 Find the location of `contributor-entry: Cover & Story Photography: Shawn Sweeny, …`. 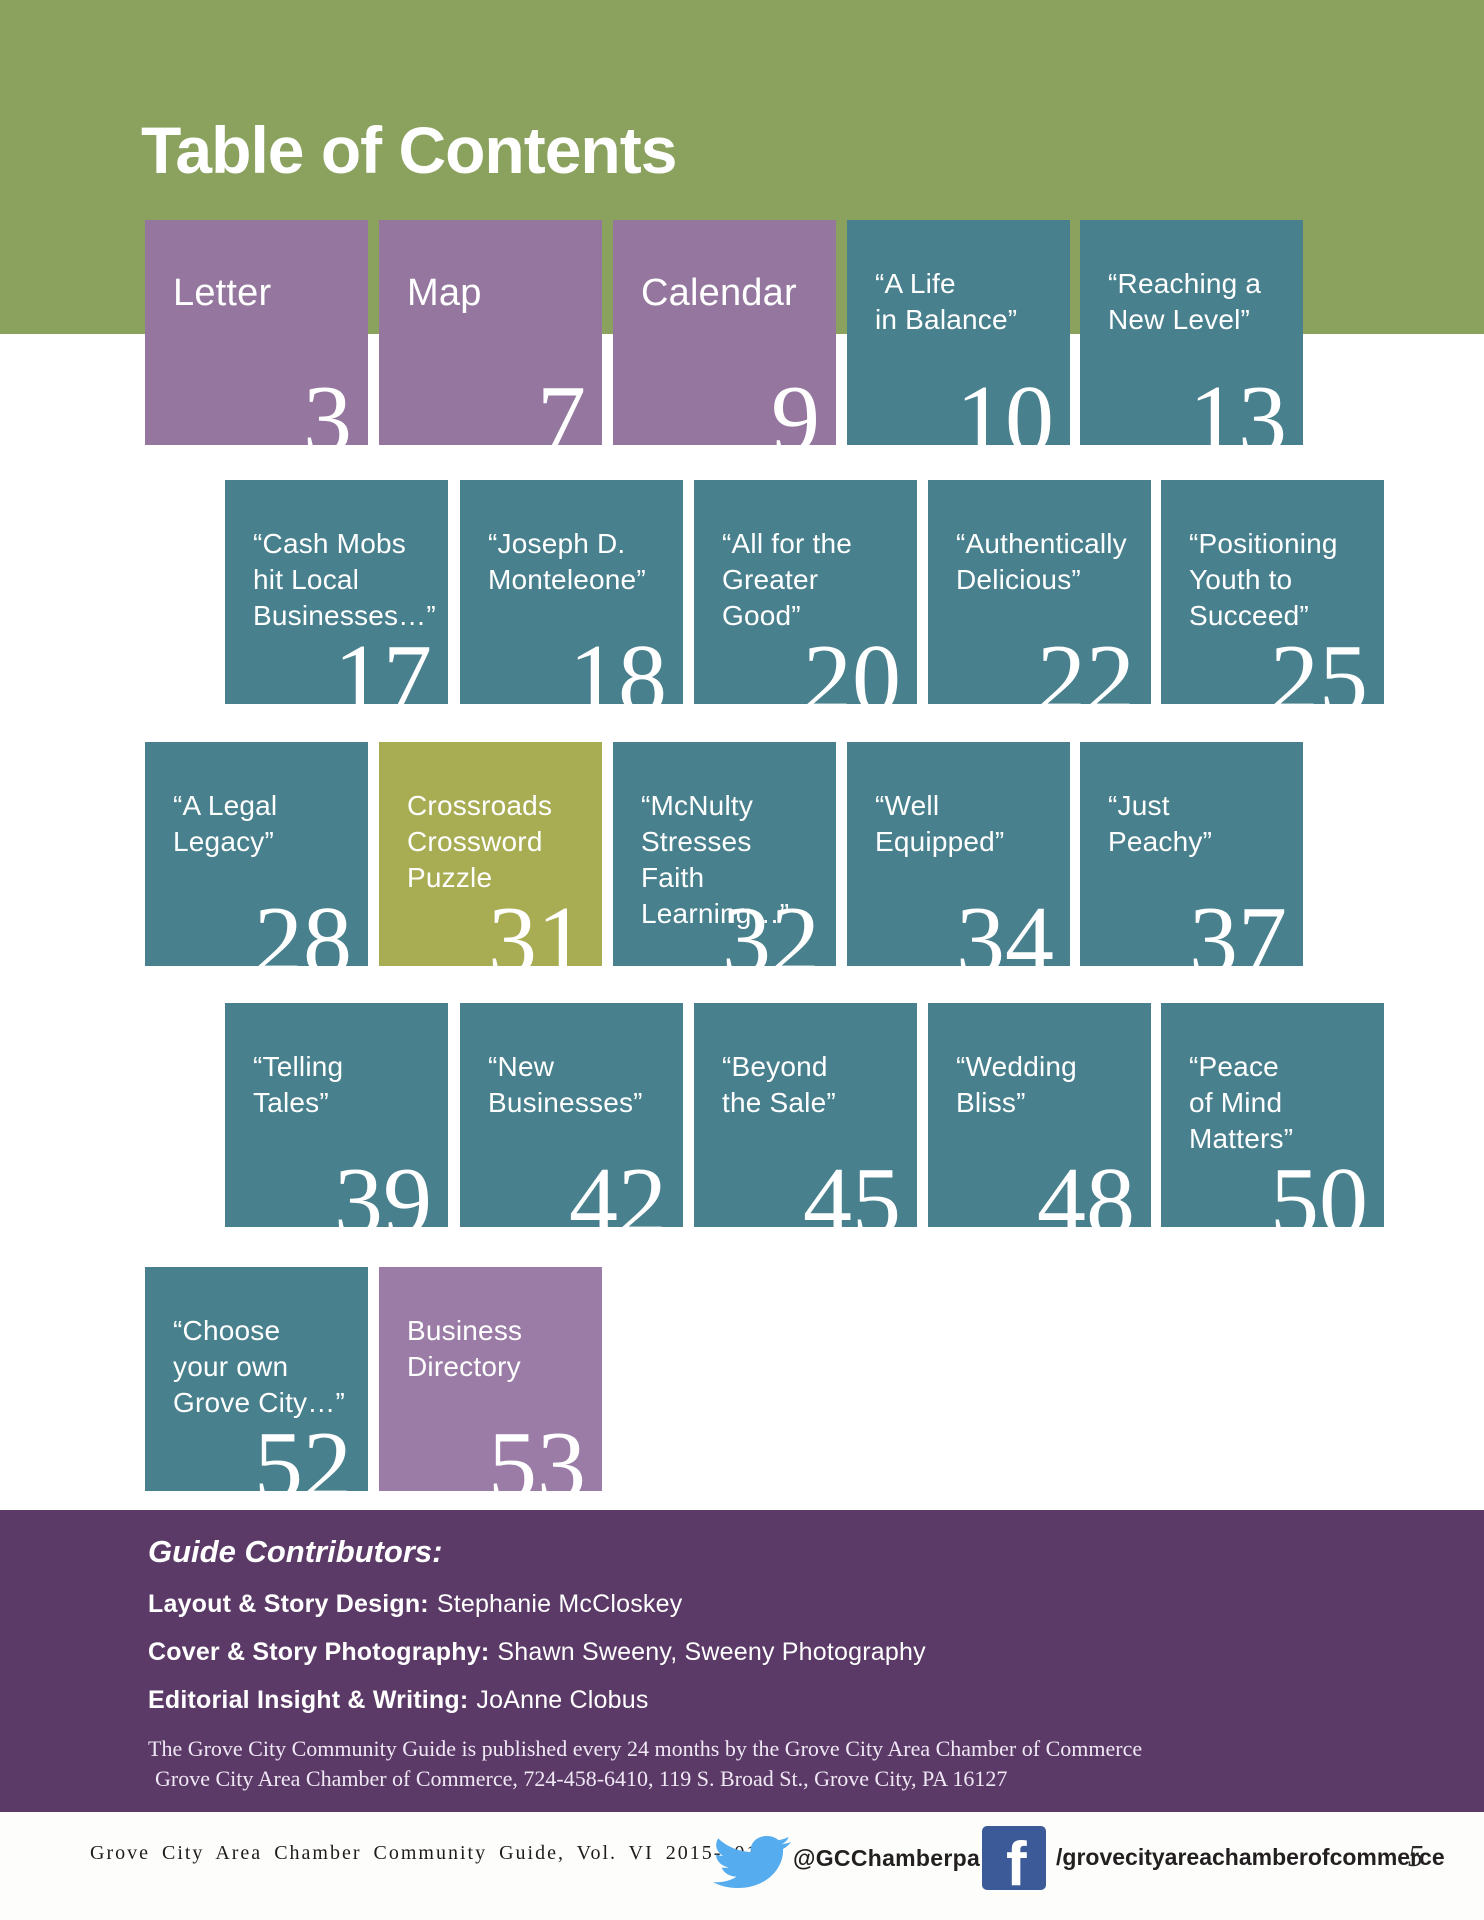

contributor-entry: Cover & Story Photography: Shawn Sweeny, … is located at coordinates (645, 1652).